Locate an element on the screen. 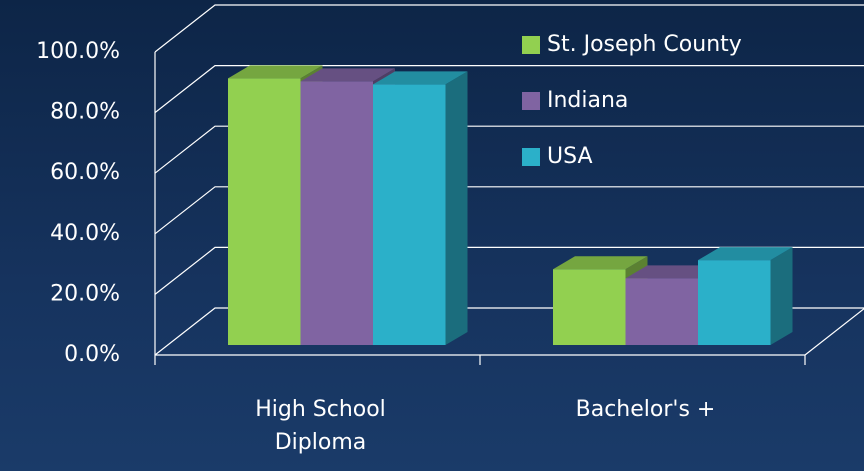  y-tick-label: 60.0% is located at coordinates (85, 172).